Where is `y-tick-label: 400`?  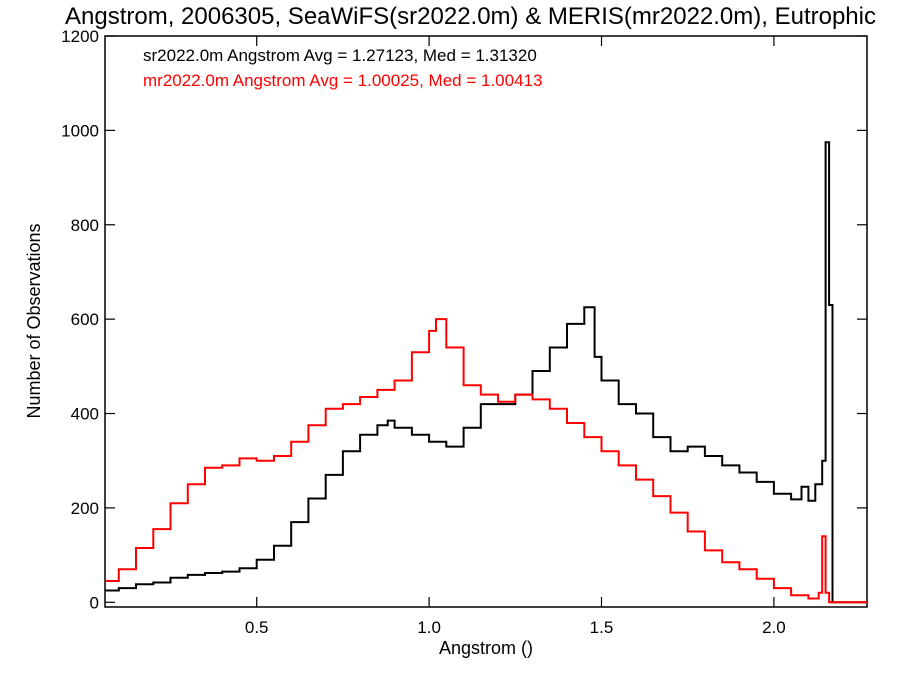 y-tick-label: 400 is located at coordinates (85, 414).